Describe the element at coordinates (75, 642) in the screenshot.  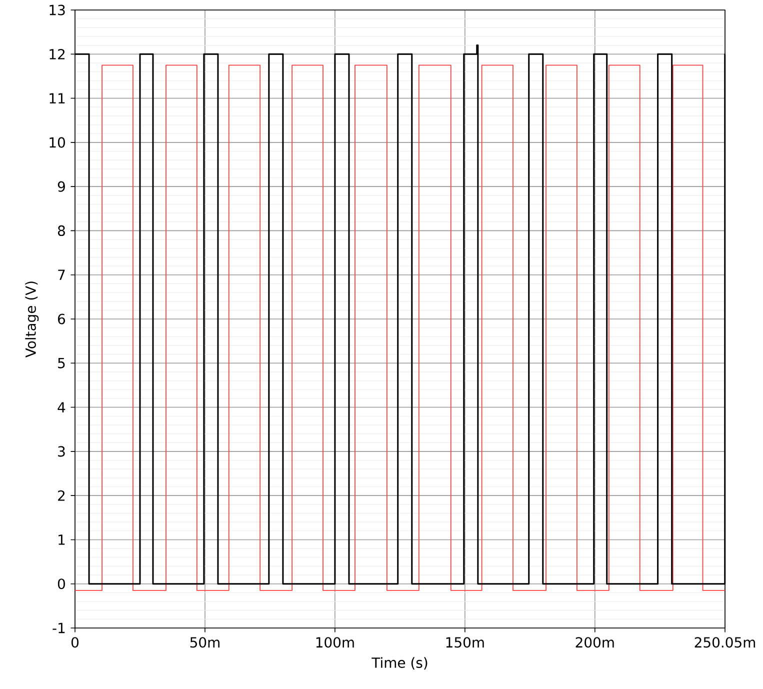
I see `x-tick-label: 0` at that location.